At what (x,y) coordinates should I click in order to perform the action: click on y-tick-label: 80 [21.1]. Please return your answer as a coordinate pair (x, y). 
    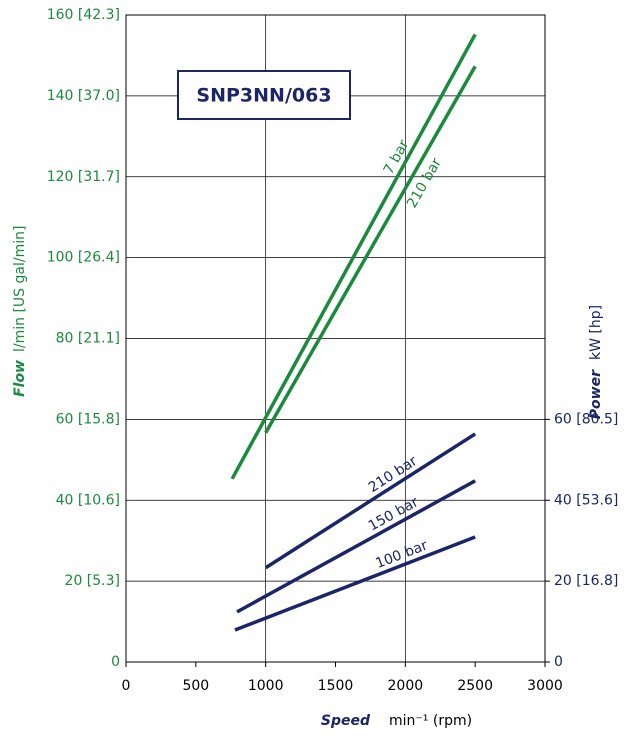
    Looking at the image, I should click on (88, 339).